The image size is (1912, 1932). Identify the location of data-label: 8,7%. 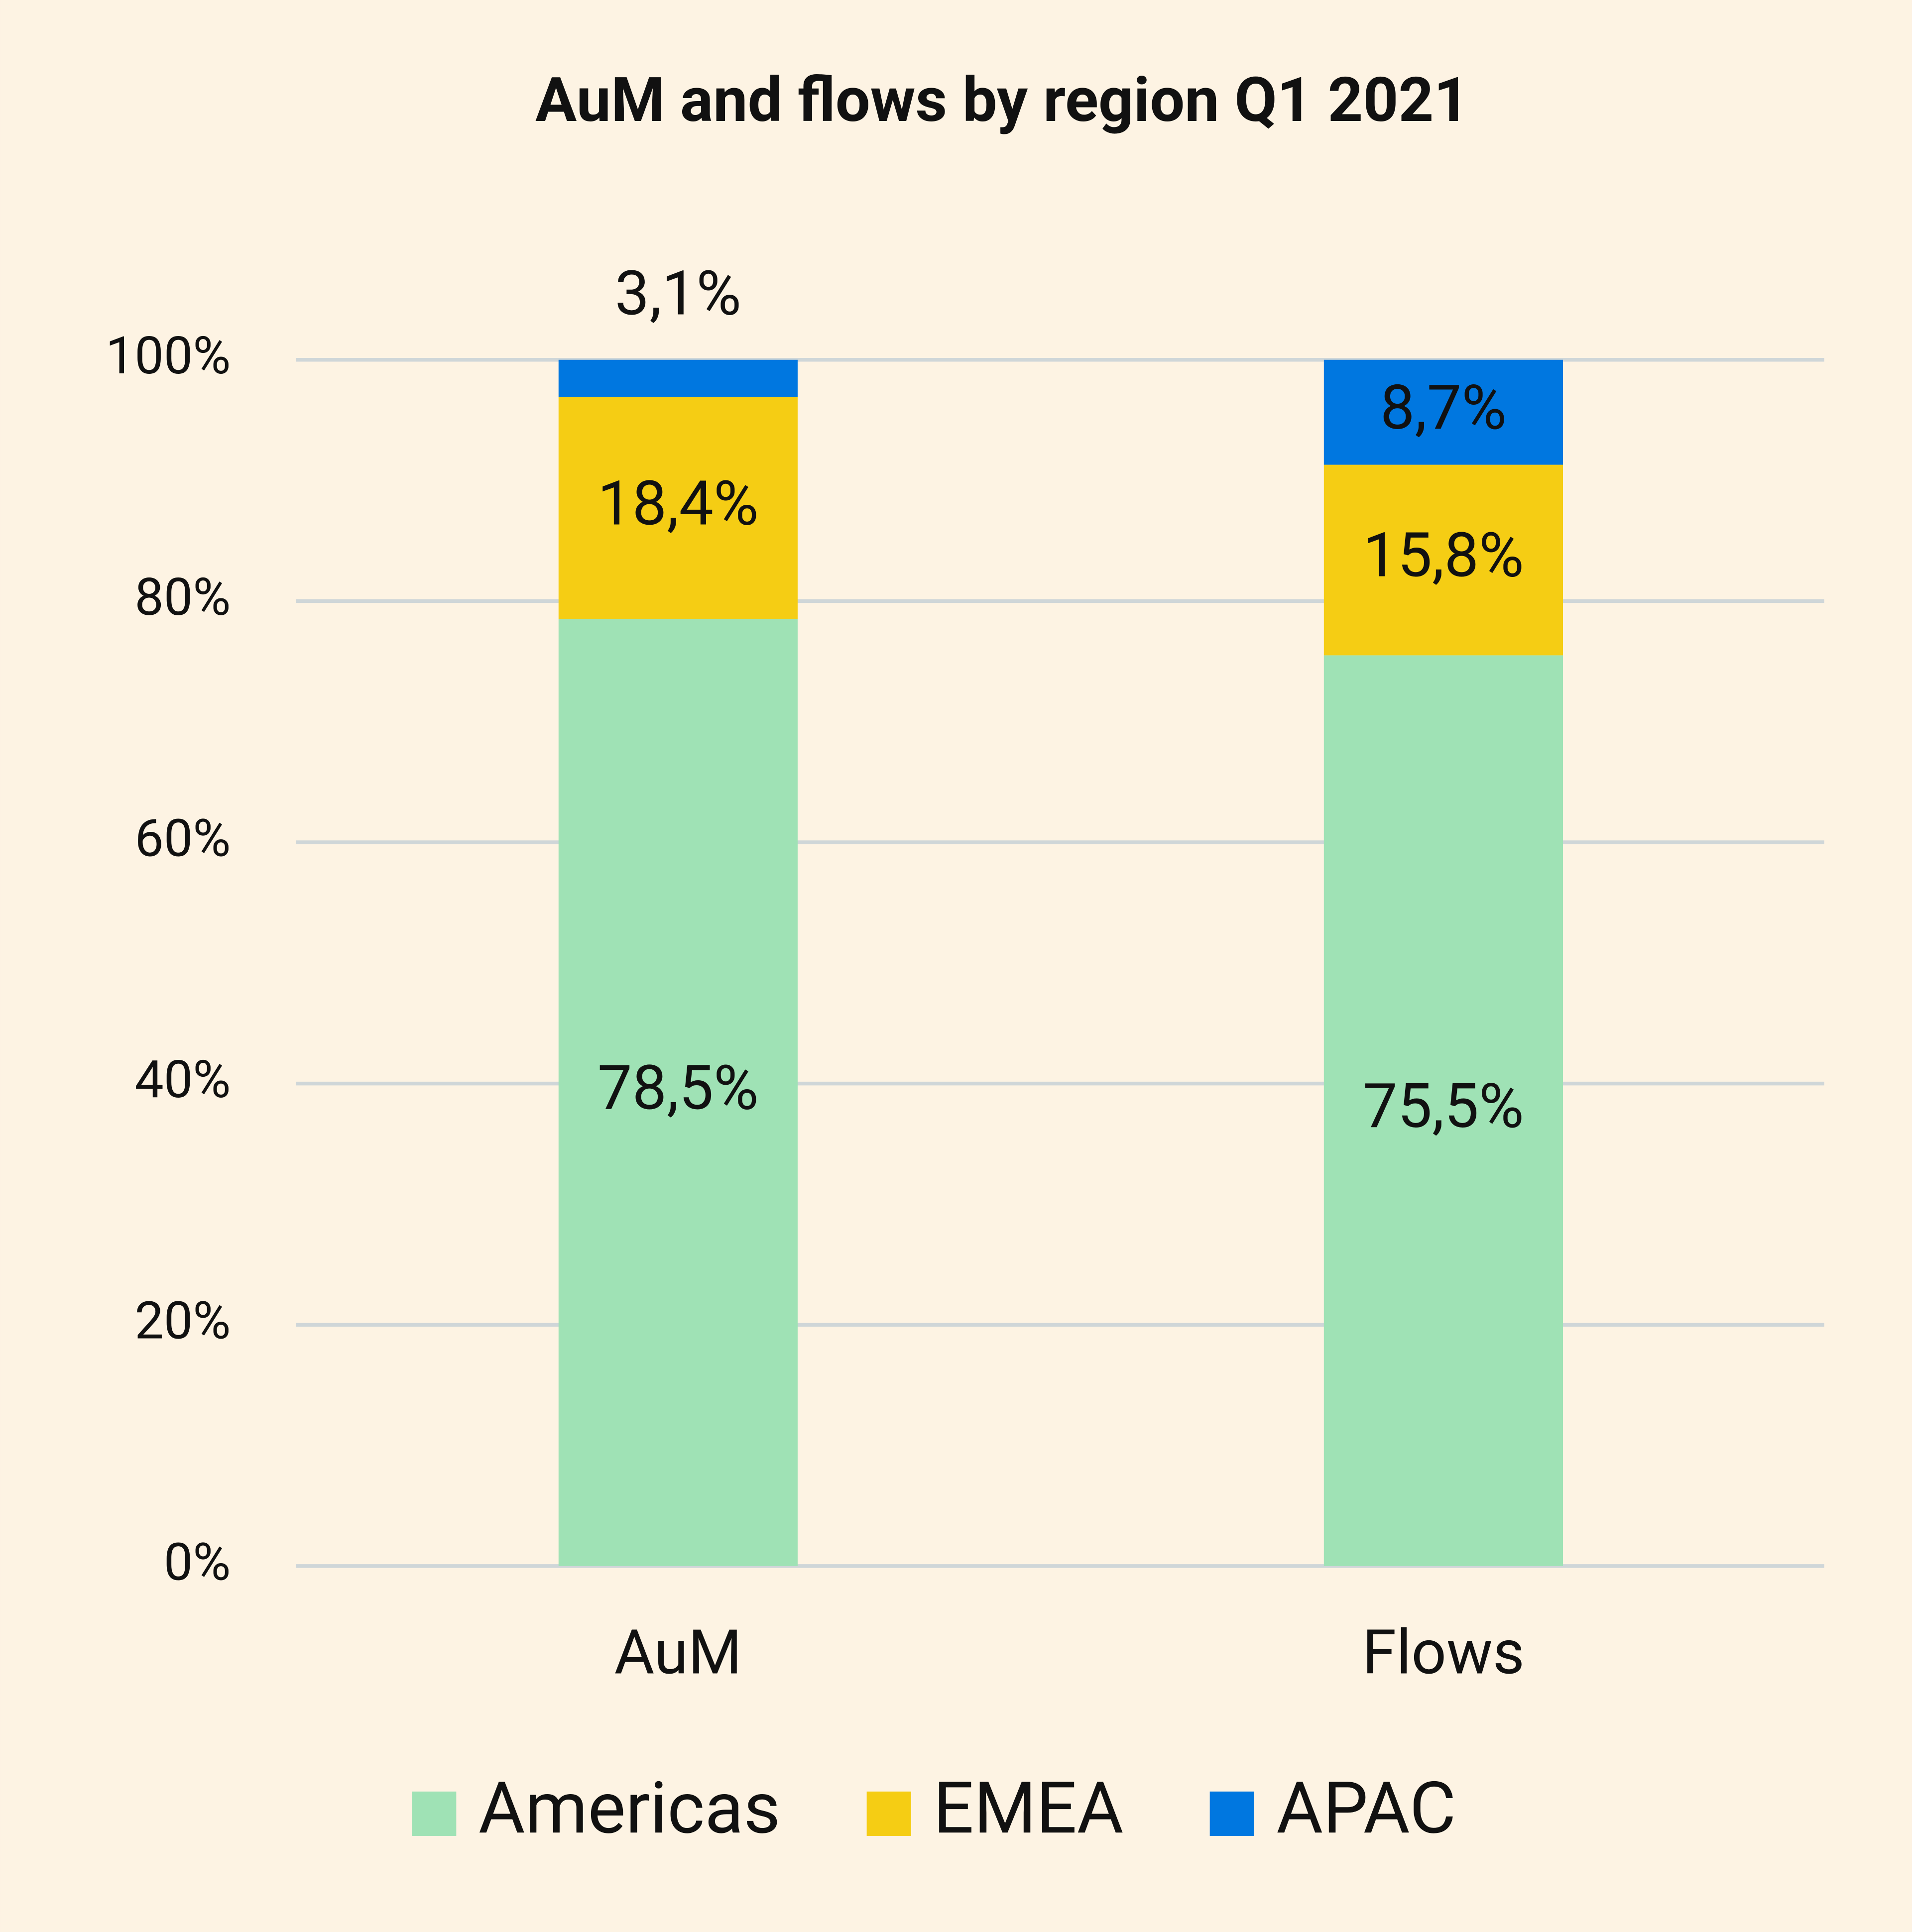
(1443, 408).